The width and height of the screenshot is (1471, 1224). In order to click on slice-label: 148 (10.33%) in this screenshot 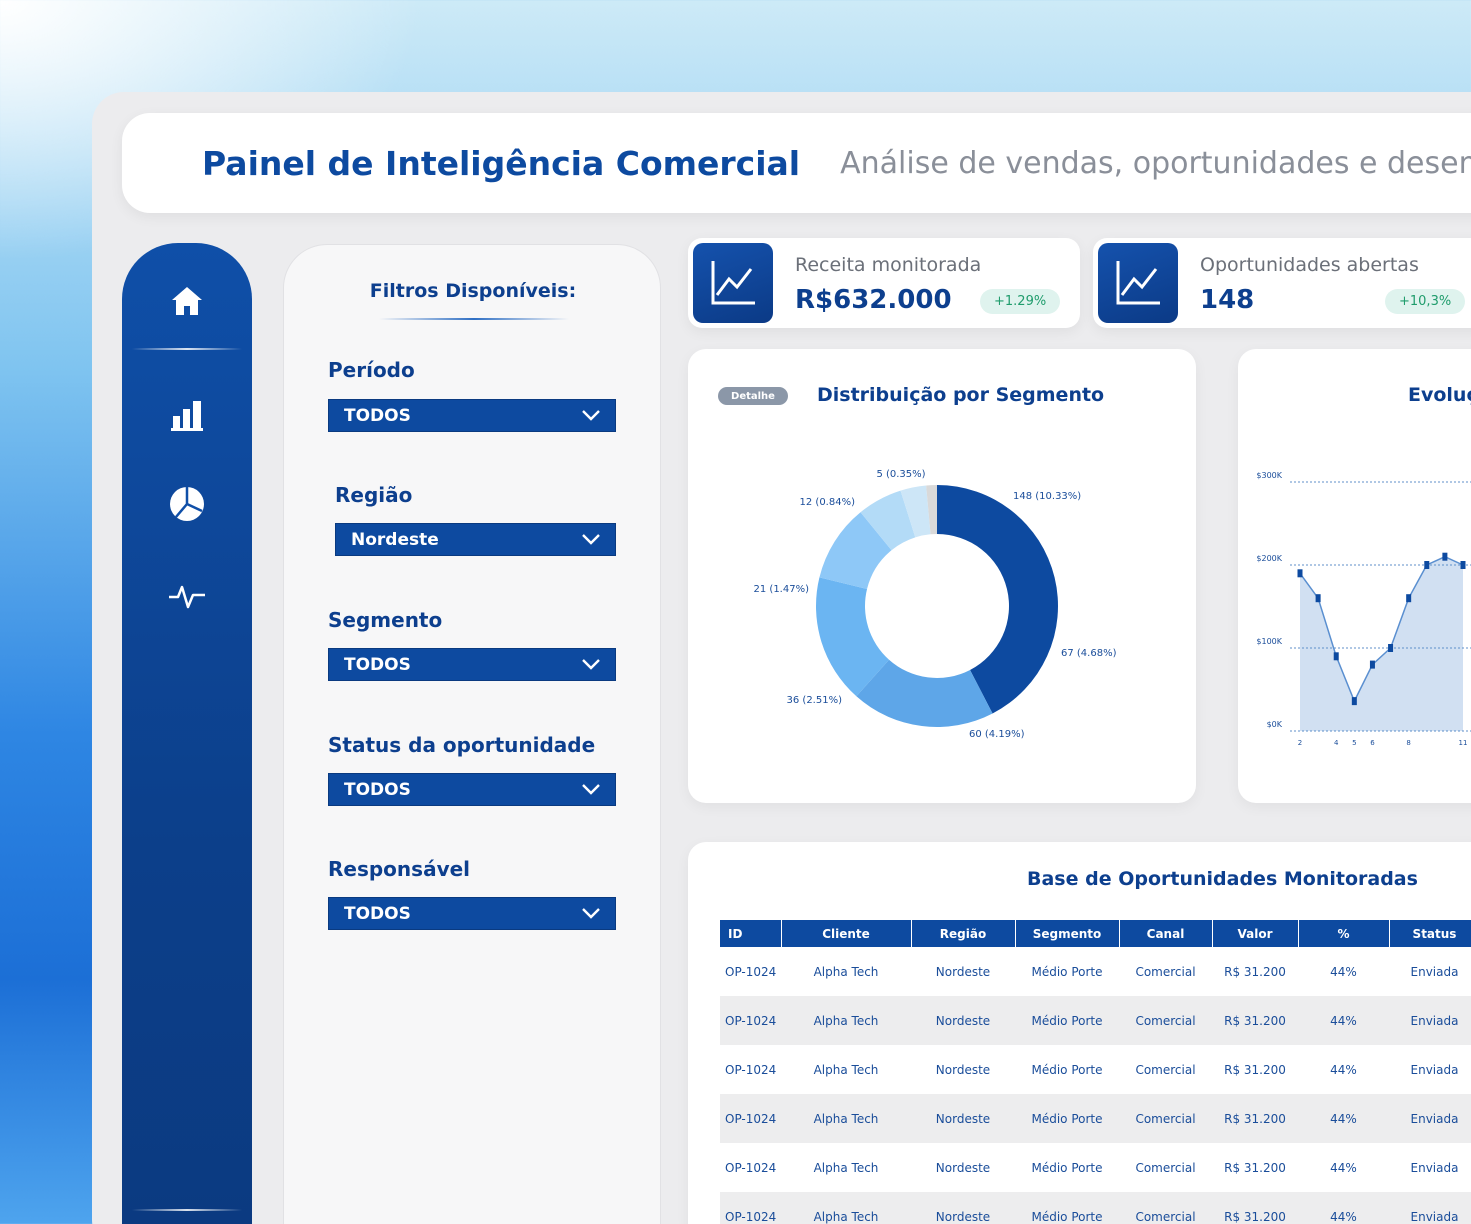, I will do `click(1047, 496)`.